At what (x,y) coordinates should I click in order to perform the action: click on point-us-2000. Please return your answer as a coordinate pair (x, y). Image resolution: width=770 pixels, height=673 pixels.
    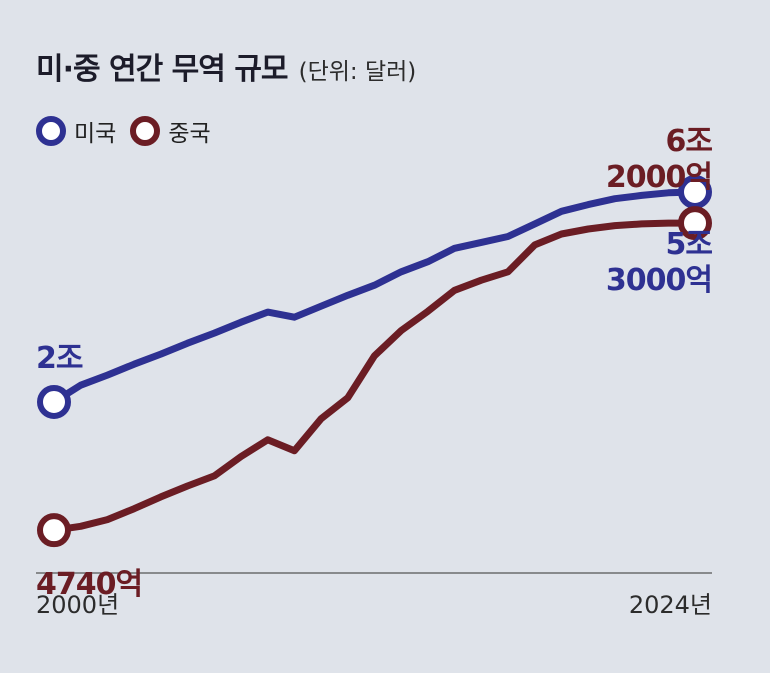
    Looking at the image, I should click on (54, 402).